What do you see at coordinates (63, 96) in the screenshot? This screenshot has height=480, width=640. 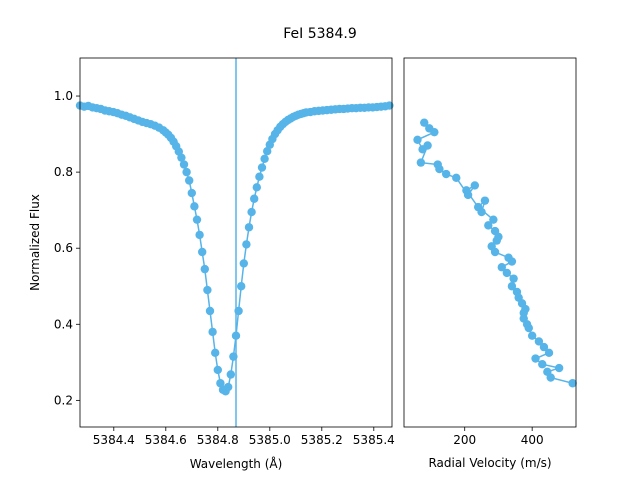 I see `spectrum-y-tick-label: 1.0` at bounding box center [63, 96].